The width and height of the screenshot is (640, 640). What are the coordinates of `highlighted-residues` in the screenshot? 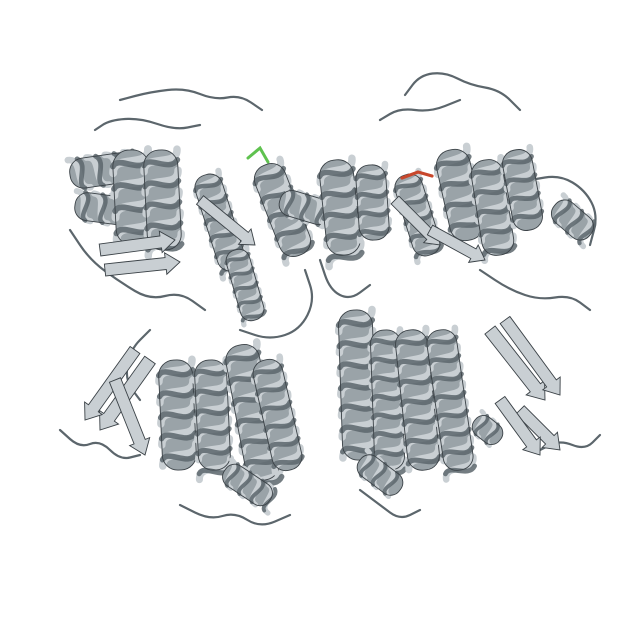 It's located at (340, 162).